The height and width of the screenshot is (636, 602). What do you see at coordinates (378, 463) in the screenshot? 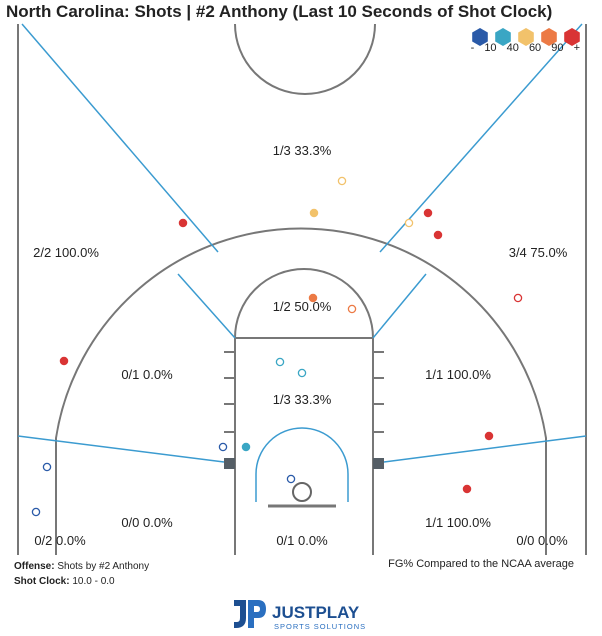
I see `block-right` at bounding box center [378, 463].